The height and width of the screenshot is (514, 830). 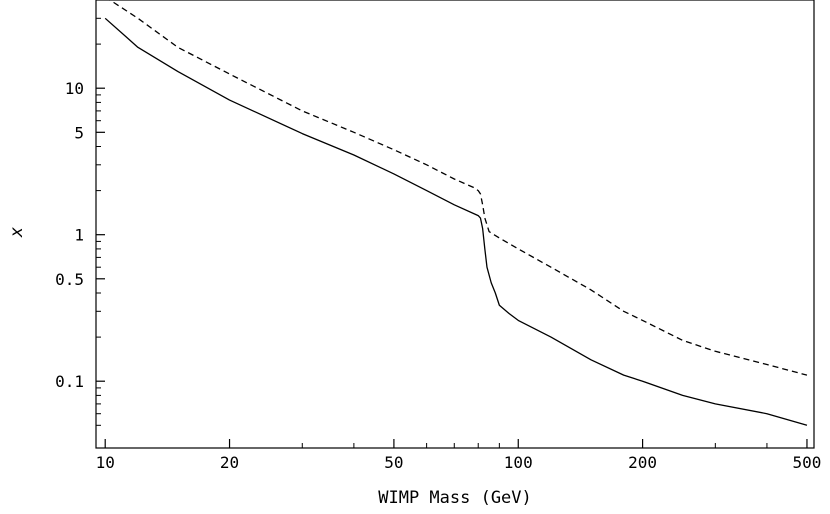 I want to click on y-tick-label: 1, so click(x=79, y=235).